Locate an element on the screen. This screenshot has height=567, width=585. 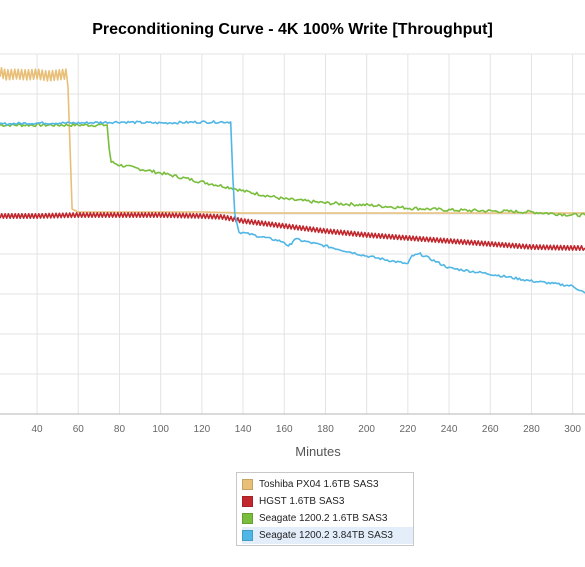
legend-label: Toshiba PX04 1.6TB SAS3 is located at coordinates (319, 484).